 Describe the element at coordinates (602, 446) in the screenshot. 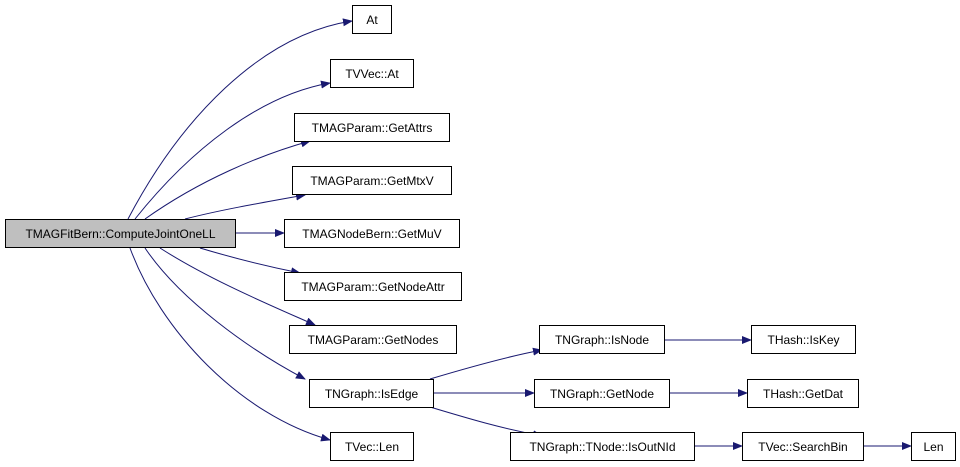

I see `node-is-out-nid: TNGraph::TNode::IsOutNId` at that location.